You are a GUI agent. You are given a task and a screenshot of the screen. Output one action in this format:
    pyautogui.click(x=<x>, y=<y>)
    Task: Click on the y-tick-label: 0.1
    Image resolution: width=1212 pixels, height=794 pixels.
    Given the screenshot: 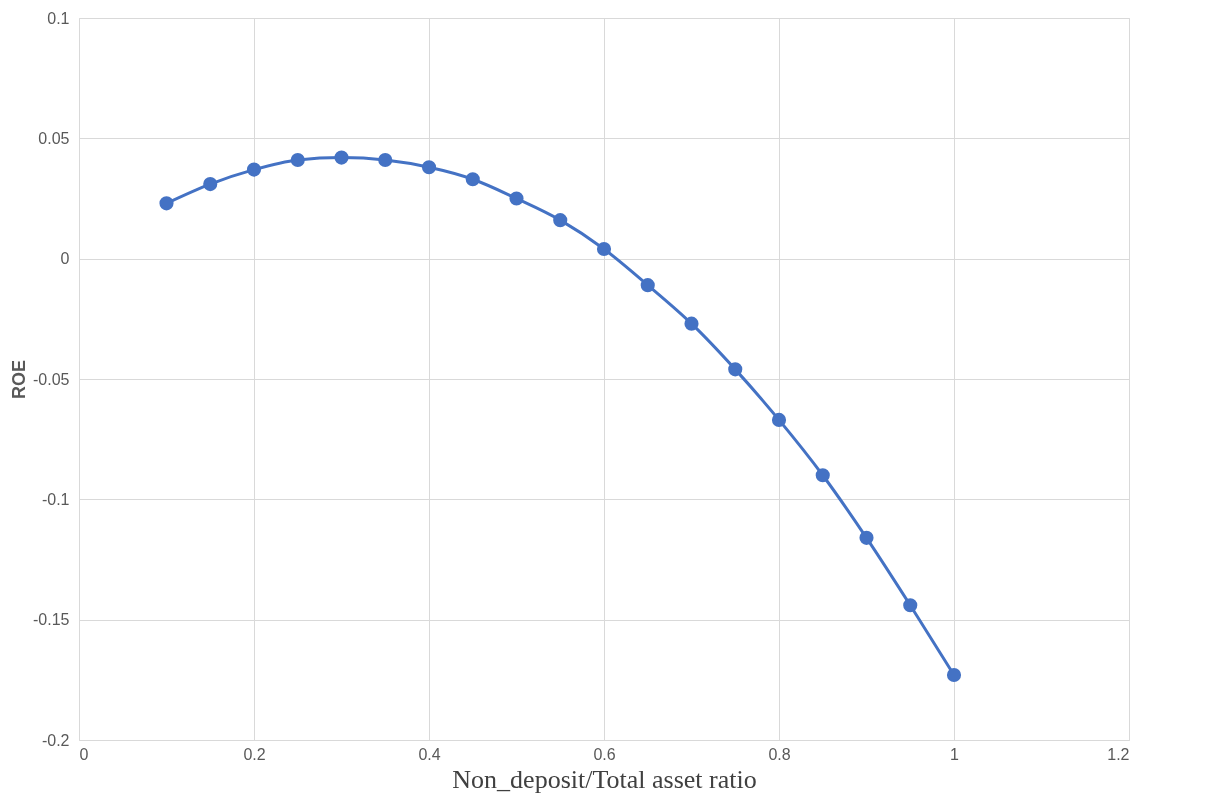 What is the action you would take?
    pyautogui.click(x=58, y=18)
    